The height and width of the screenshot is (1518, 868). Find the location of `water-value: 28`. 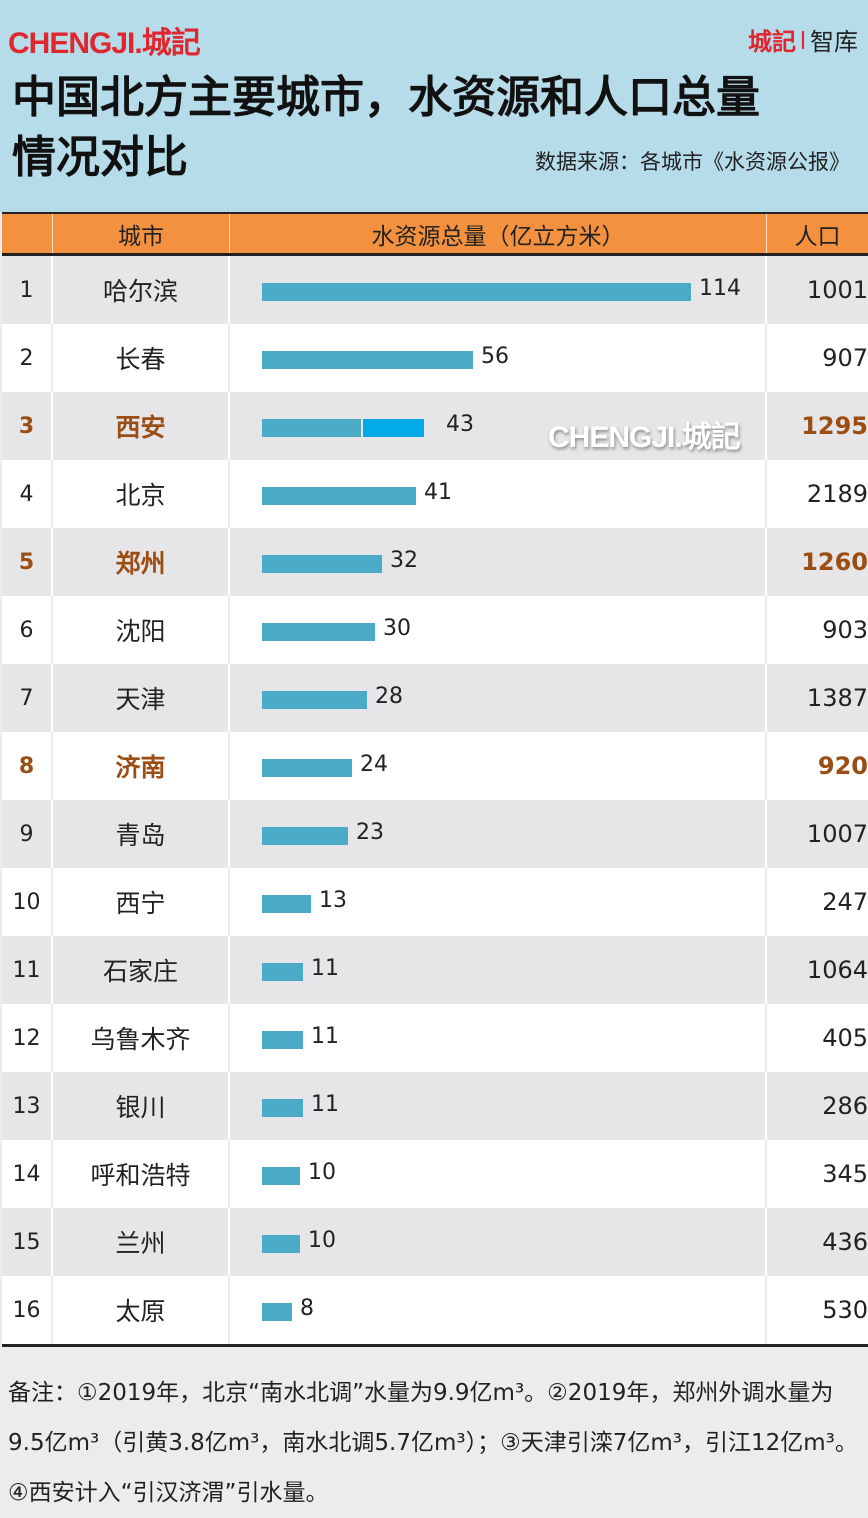

water-value: 28 is located at coordinates (389, 696).